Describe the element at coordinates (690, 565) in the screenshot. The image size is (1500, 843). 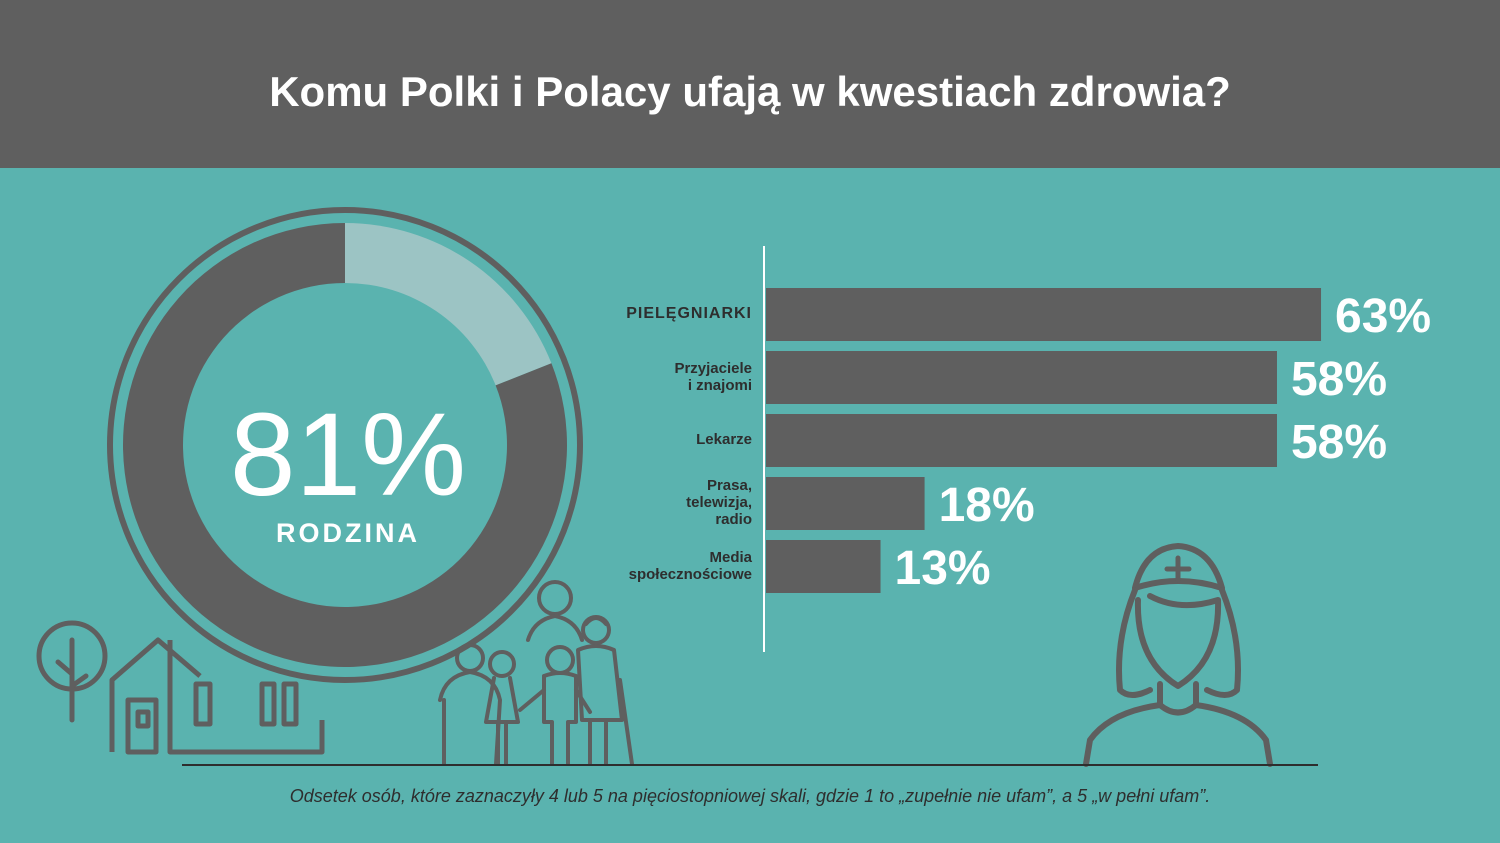
I see `category-label: Media społecznościowe` at that location.